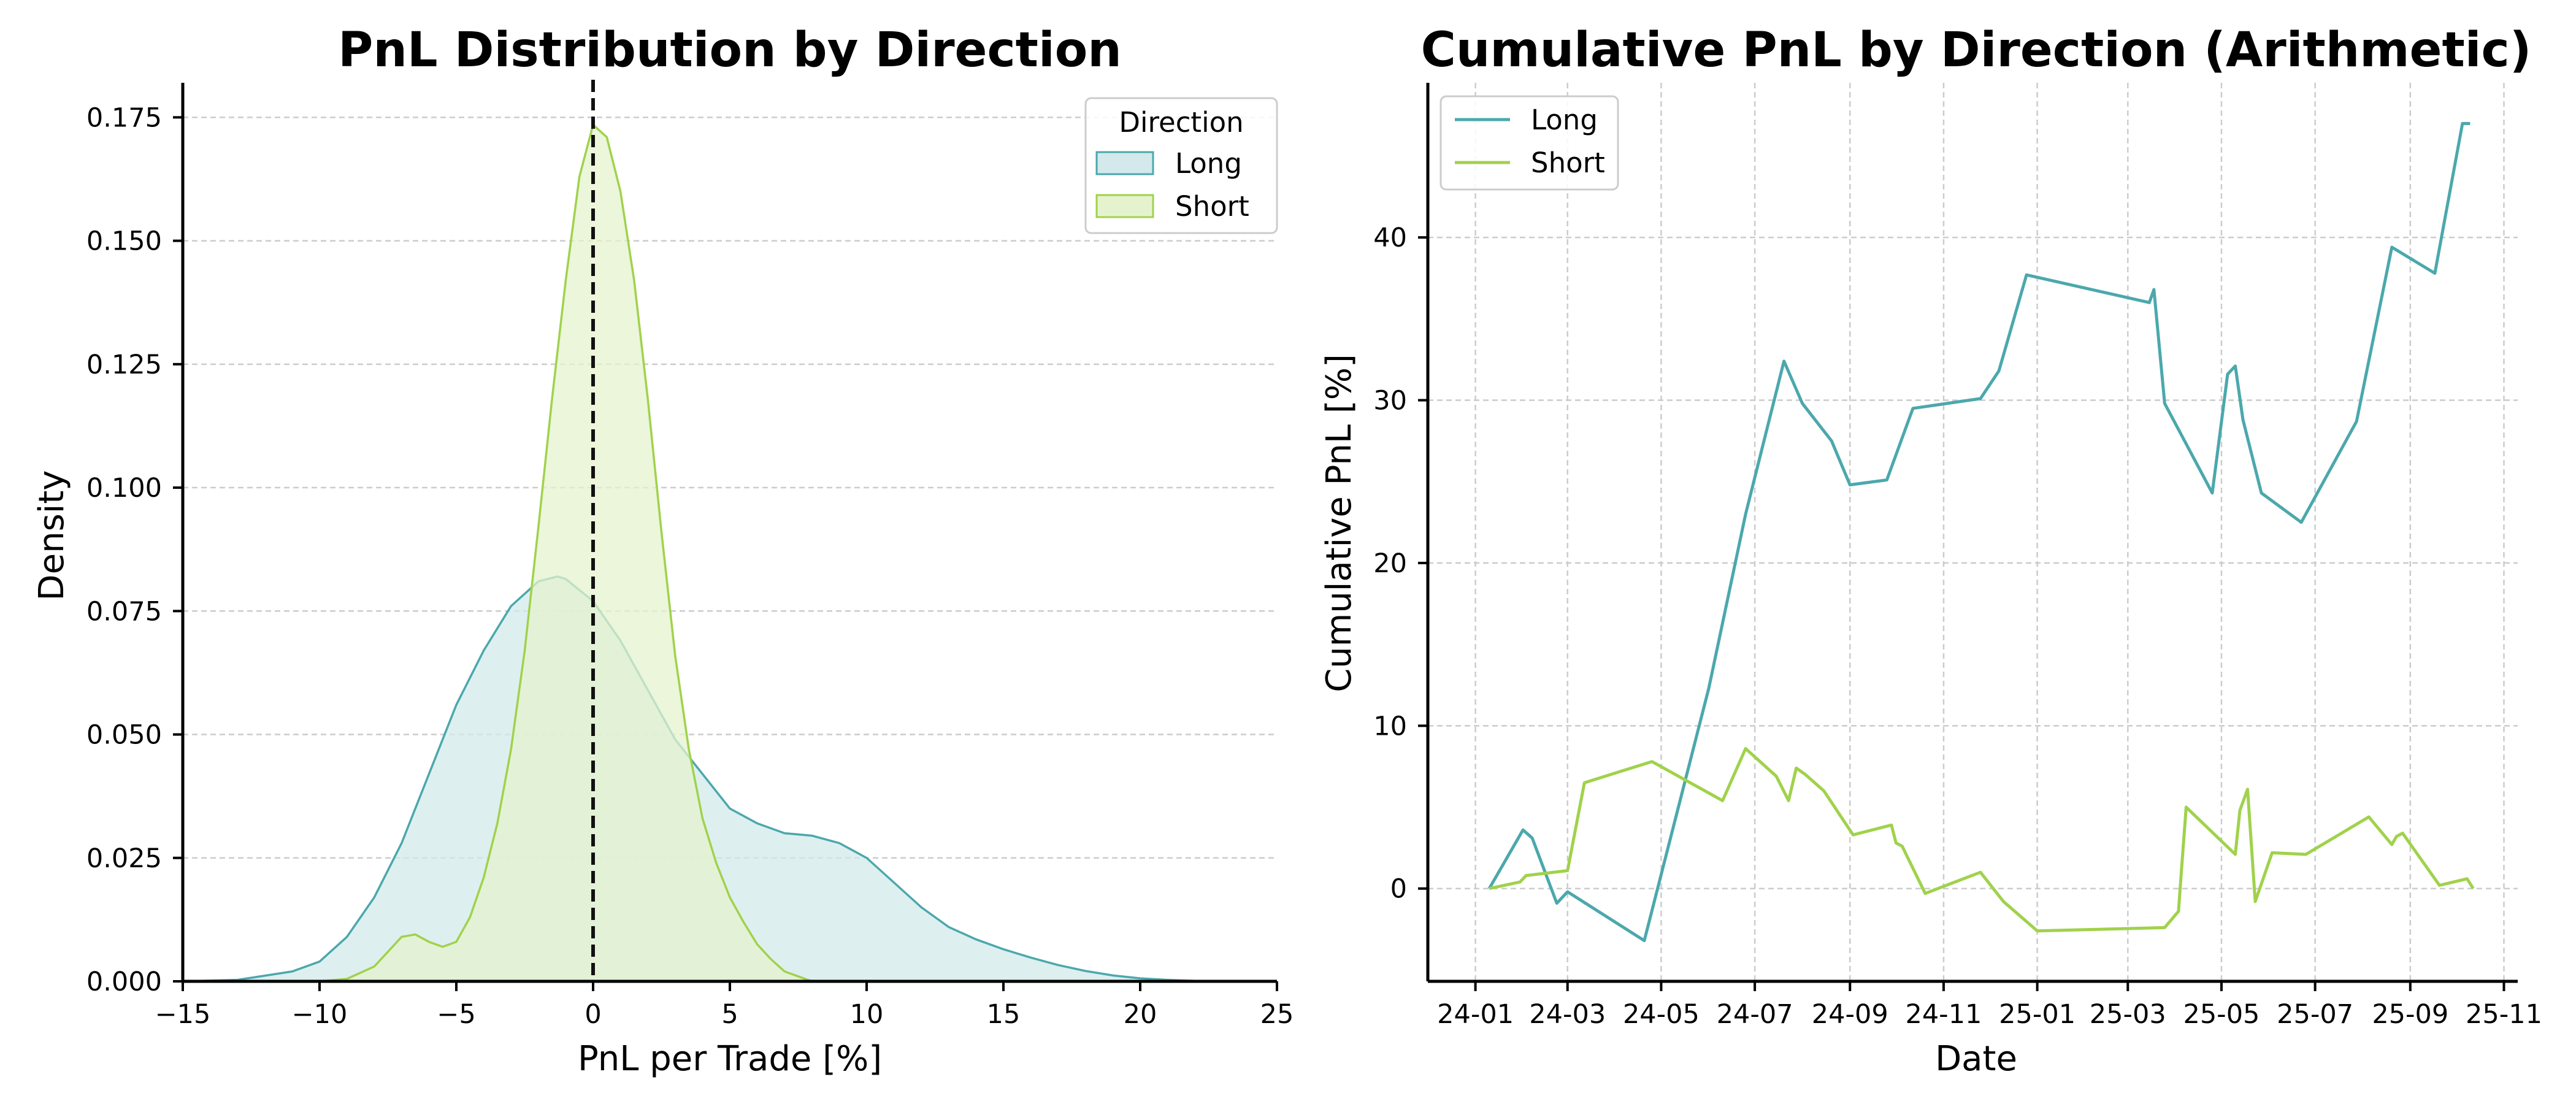 This screenshot has height=1104, width=2576. I want to click on y-tick-label: 40, so click(1390, 238).